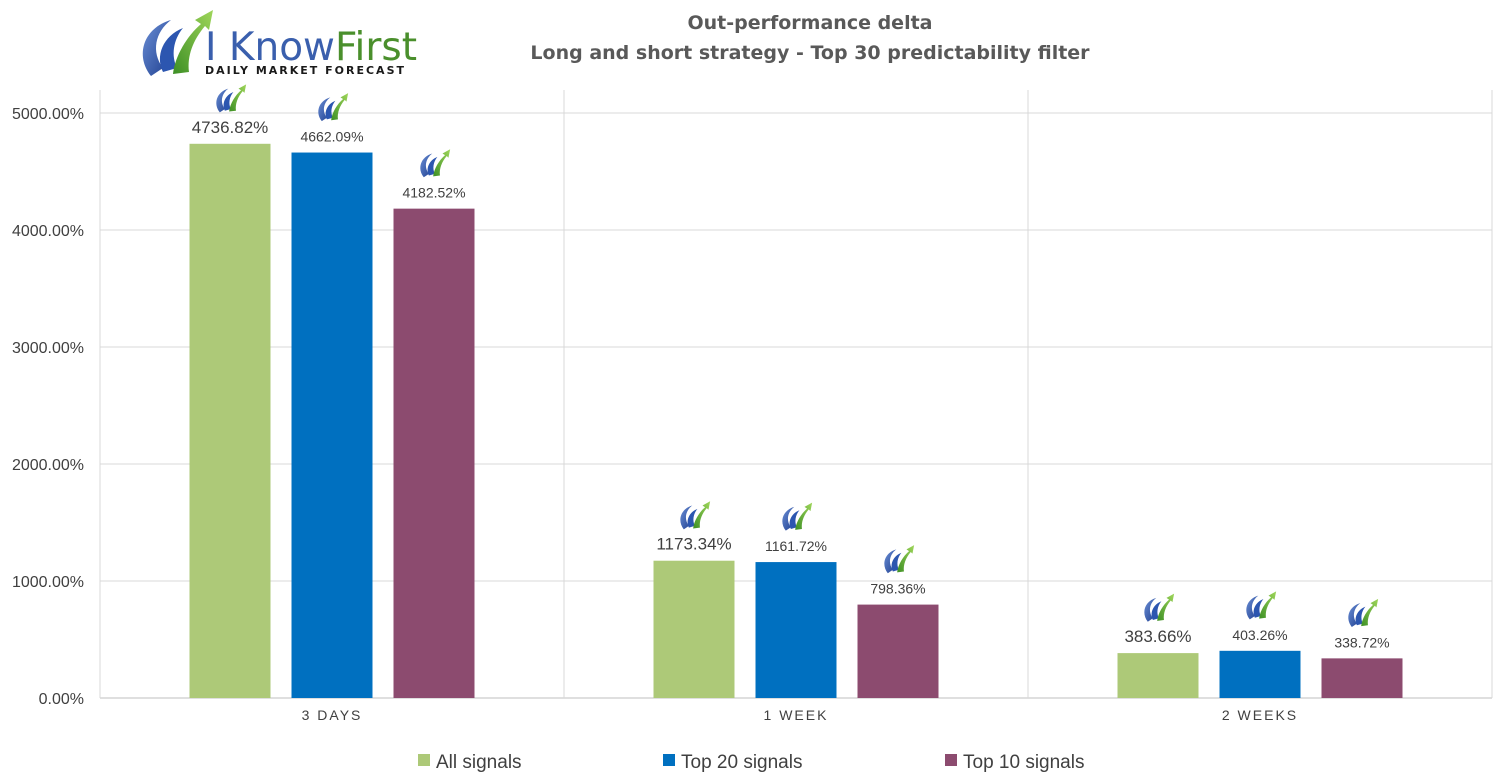  I want to click on logo-subtitle: Daily Market Forecast, so click(305, 70).